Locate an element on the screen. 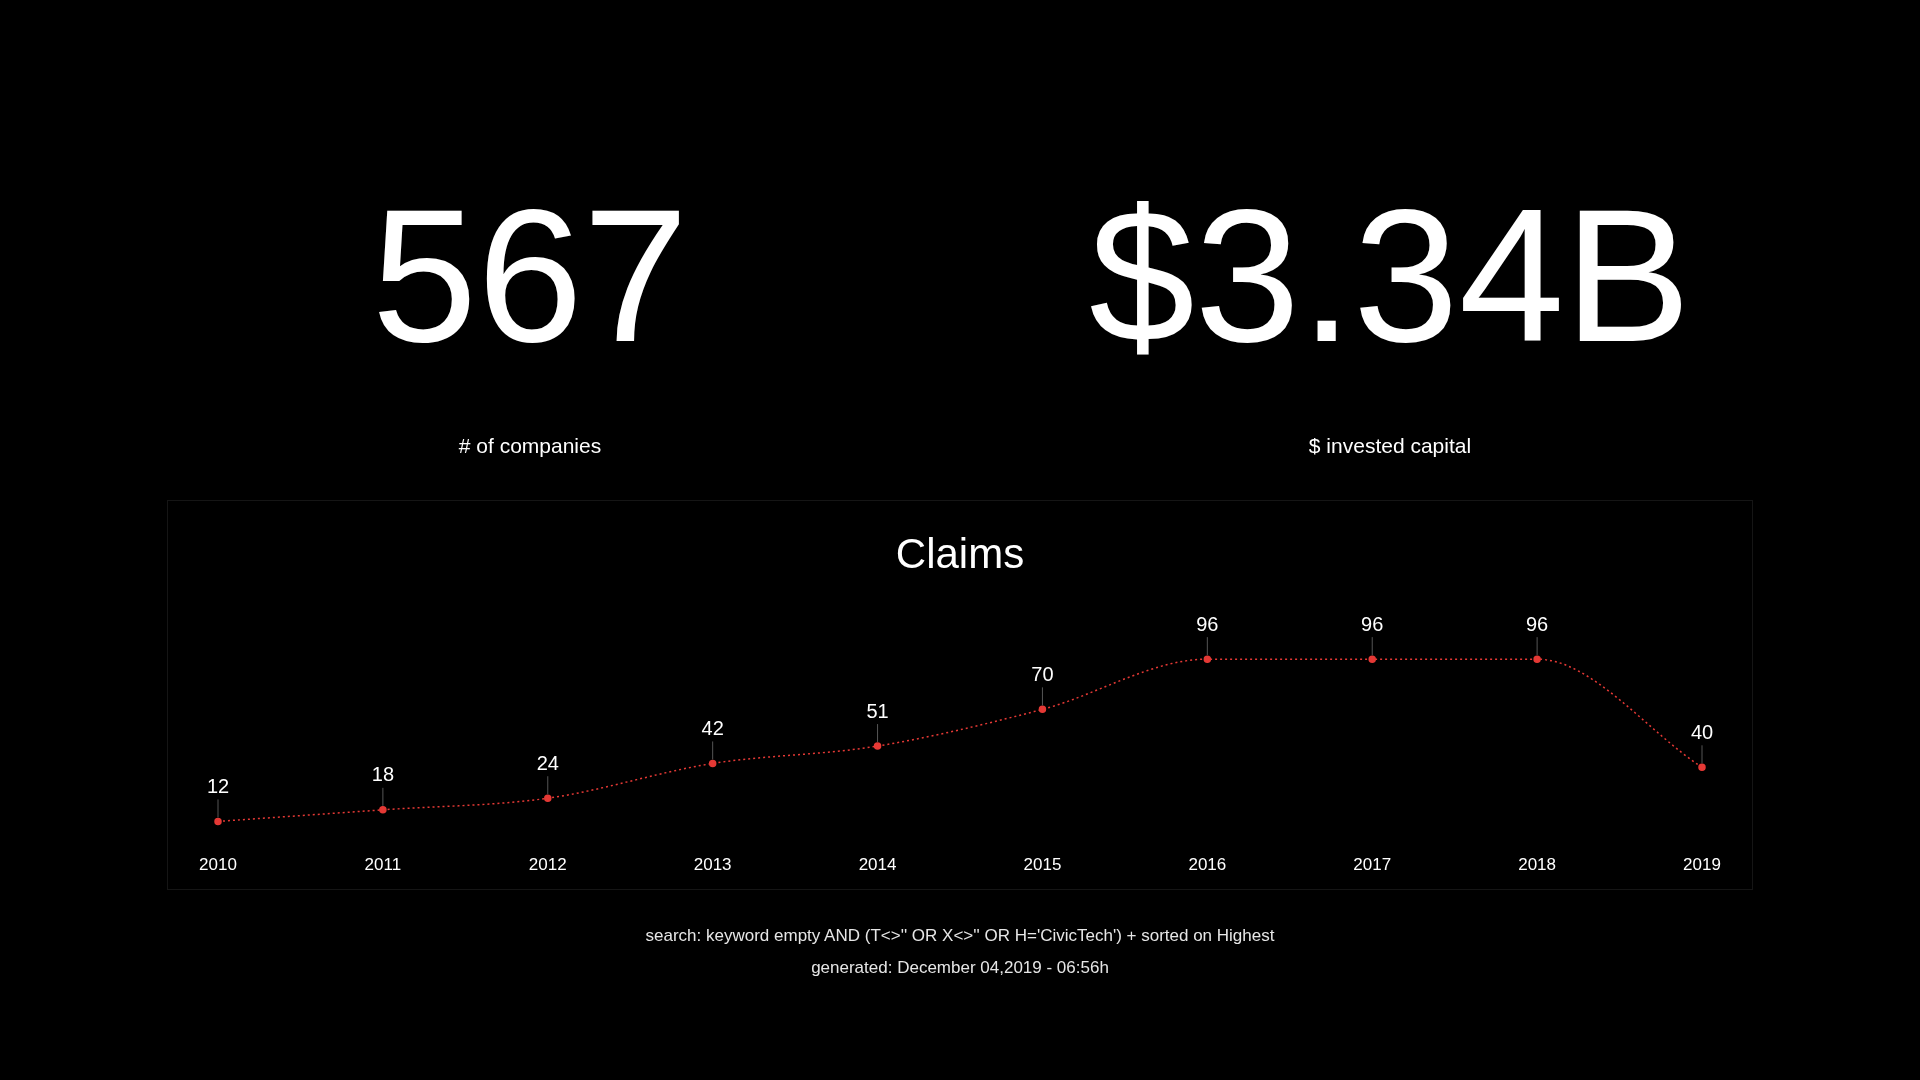 The width and height of the screenshot is (1920, 1080). x-tick-label: 2017 is located at coordinates (1372, 865).